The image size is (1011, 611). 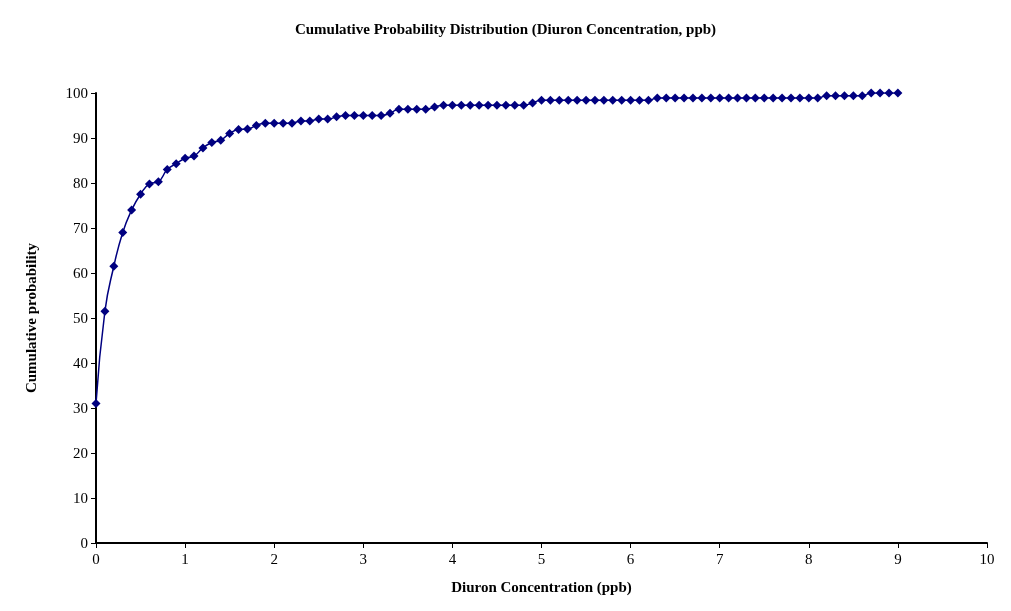 I want to click on x-tick-label: 1, so click(x=185, y=558).